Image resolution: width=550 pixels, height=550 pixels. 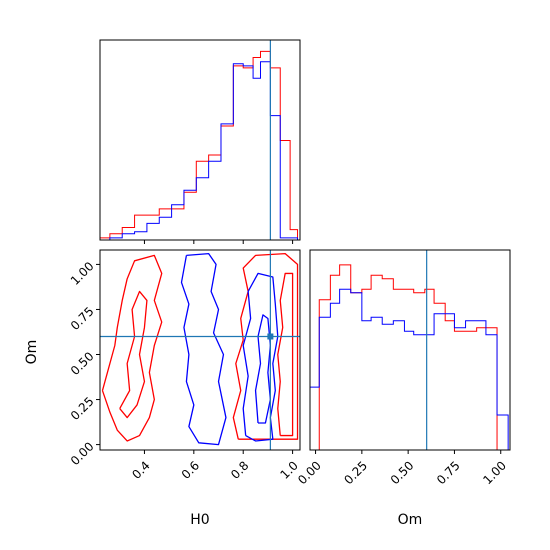 I want to click on truth-marker, so click(x=270, y=336).